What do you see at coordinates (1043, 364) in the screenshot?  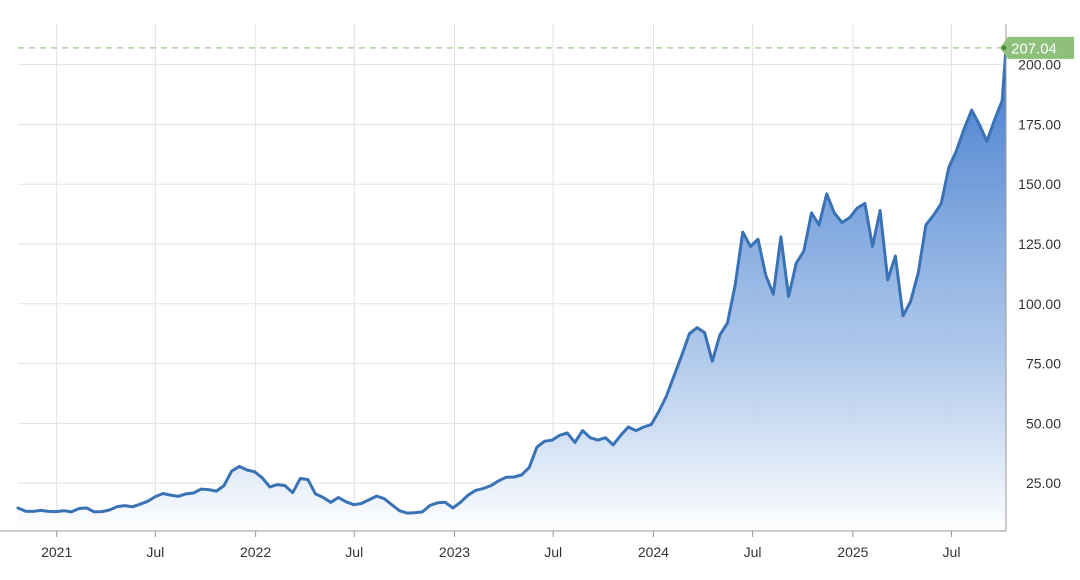 I see `y-tick-label: 75.00` at bounding box center [1043, 364].